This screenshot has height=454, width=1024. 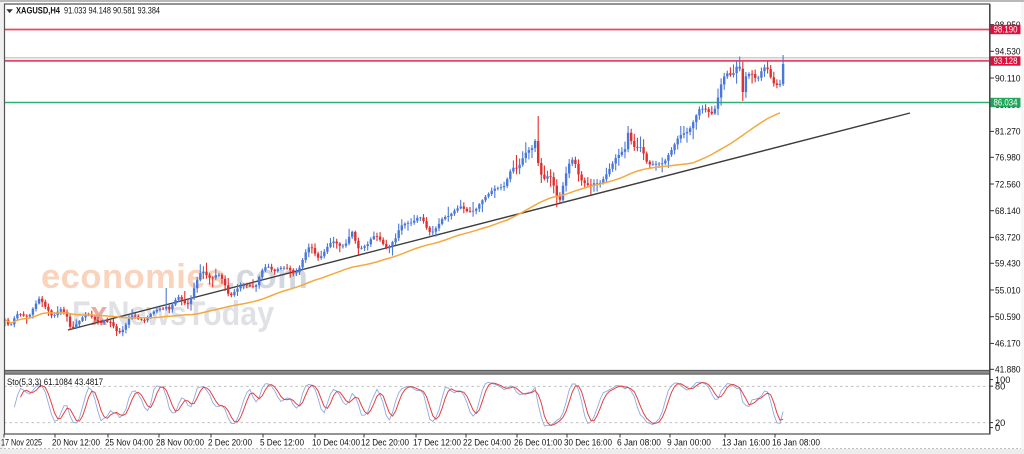 I want to click on svg-text: 90.110, so click(x=1008, y=78).